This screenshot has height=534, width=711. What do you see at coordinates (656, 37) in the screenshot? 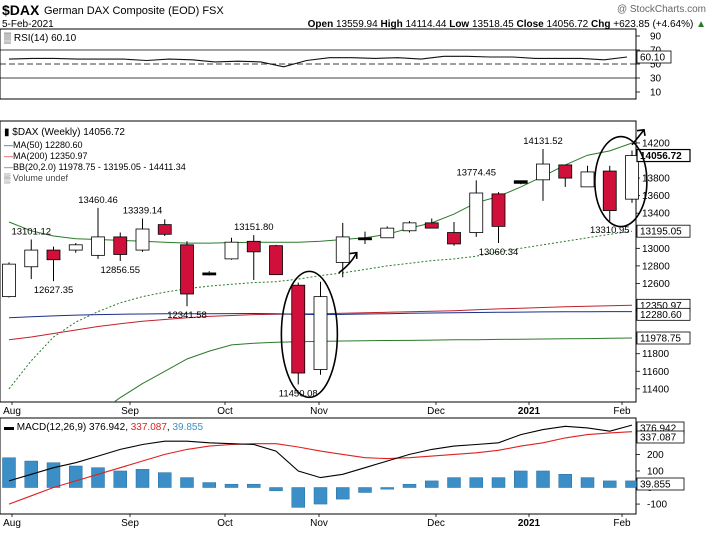
I see `rsi-tick-label: 90` at bounding box center [656, 37].